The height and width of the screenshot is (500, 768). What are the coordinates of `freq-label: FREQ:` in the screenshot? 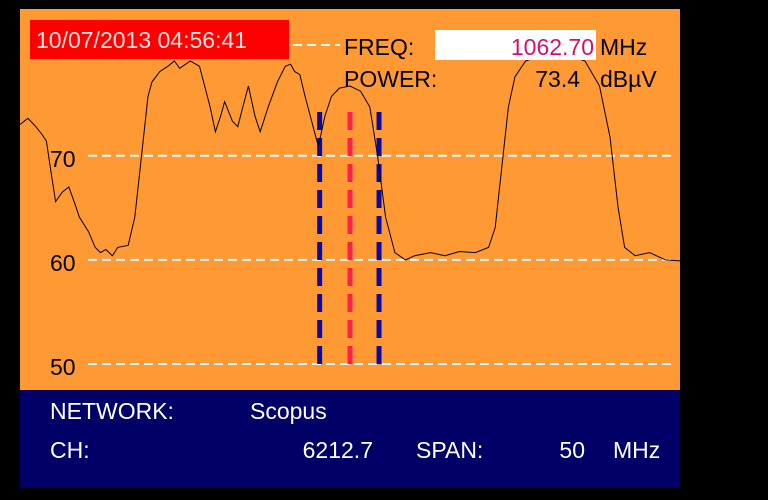 It's located at (379, 47).